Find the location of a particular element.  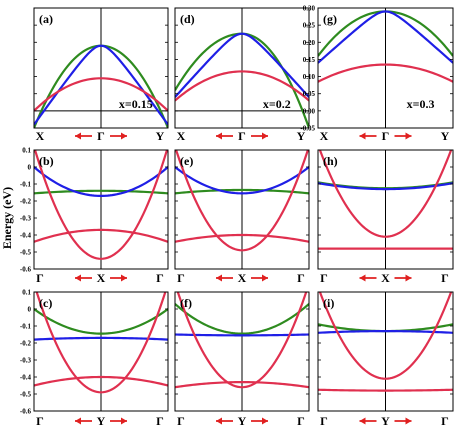

panel-b: 0.1 0 -0.1 -0.2 -0.3 -0.4 -0.5 -0.6 (b) Γ X Γ is located at coordinates (94, 216).